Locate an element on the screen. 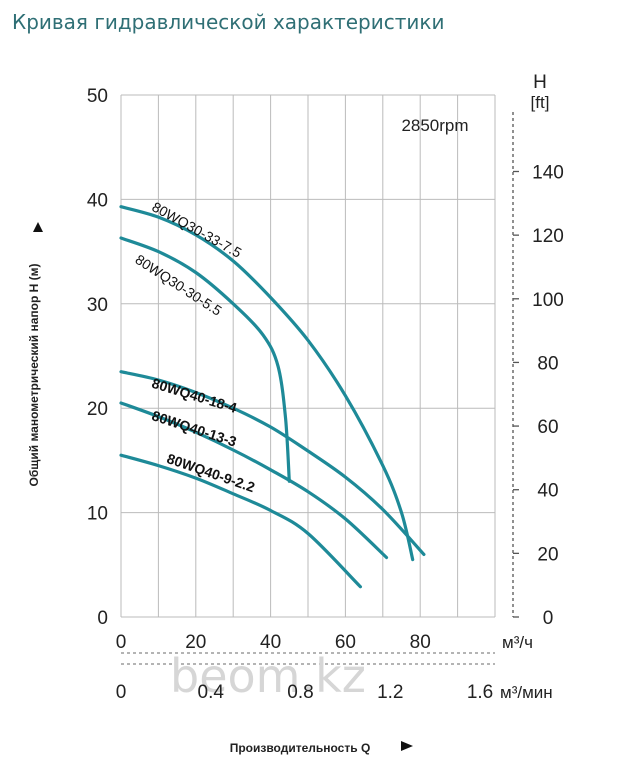 The width and height of the screenshot is (640, 777). y-axis-title: Общий манометрический напор H (м) is located at coordinates (34, 374).